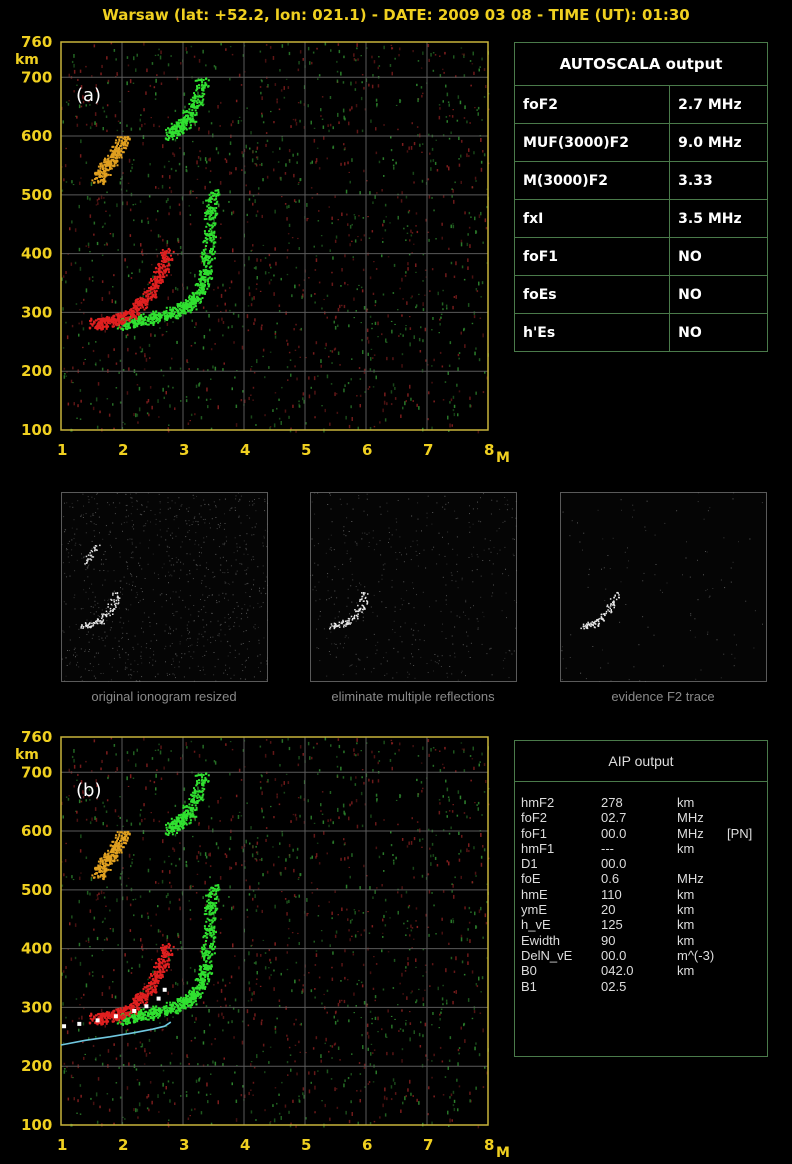 Image resolution: width=792 pixels, height=1164 pixels. I want to click on aip-row: h_vE 125 km, so click(643, 924).